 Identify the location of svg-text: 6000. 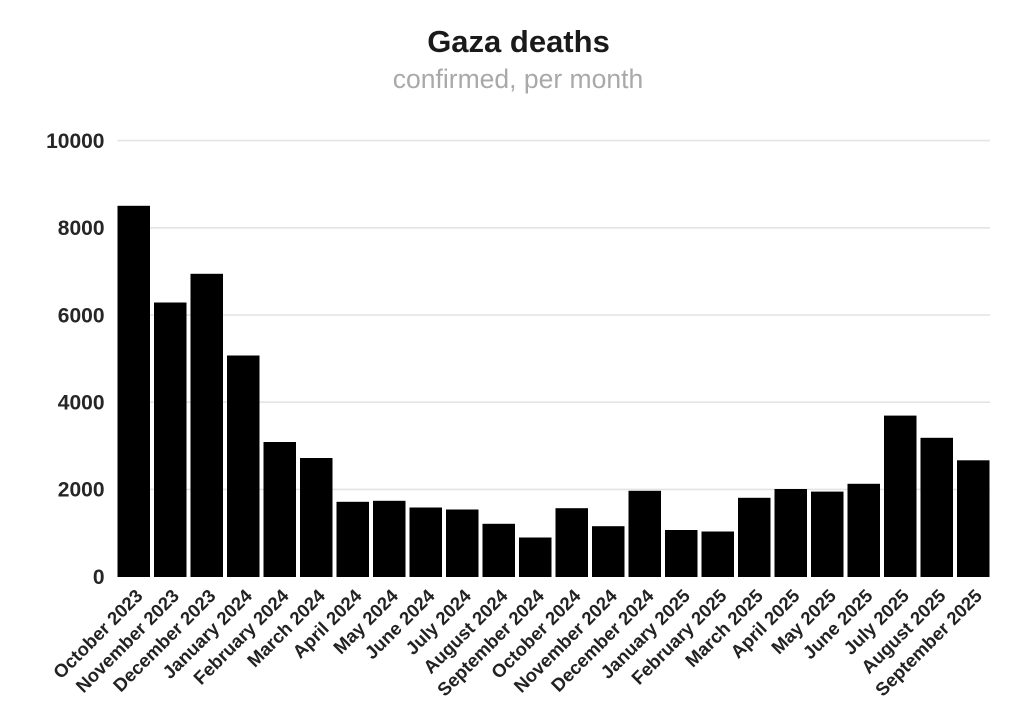
(81, 315).